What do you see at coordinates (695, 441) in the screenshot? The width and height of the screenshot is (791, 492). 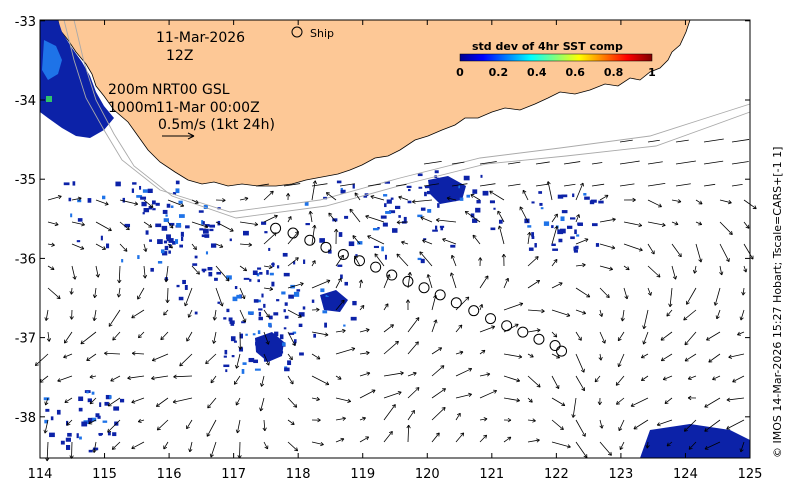 I see `sst-patch-southeast` at bounding box center [695, 441].